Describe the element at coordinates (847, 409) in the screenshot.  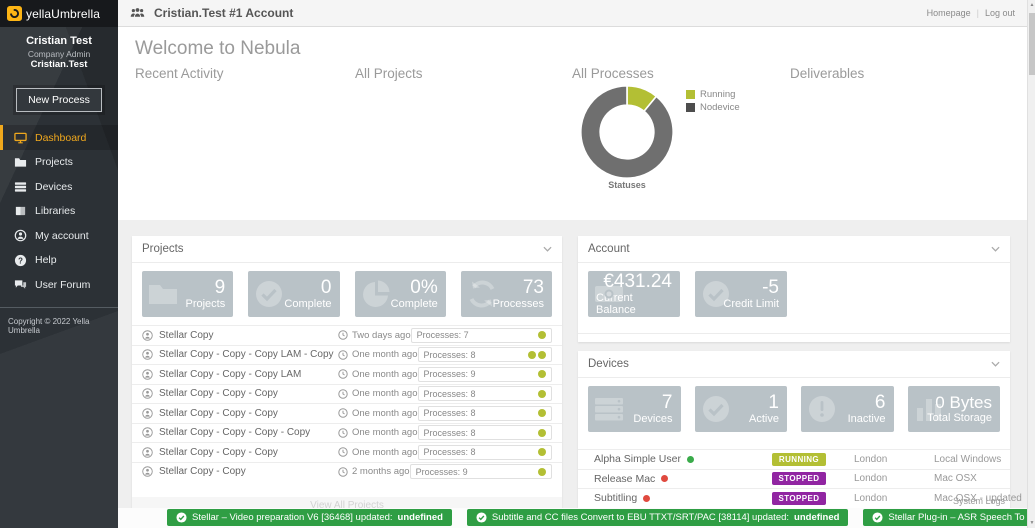
I see `stat-card-inactive: 6 Inactive` at that location.